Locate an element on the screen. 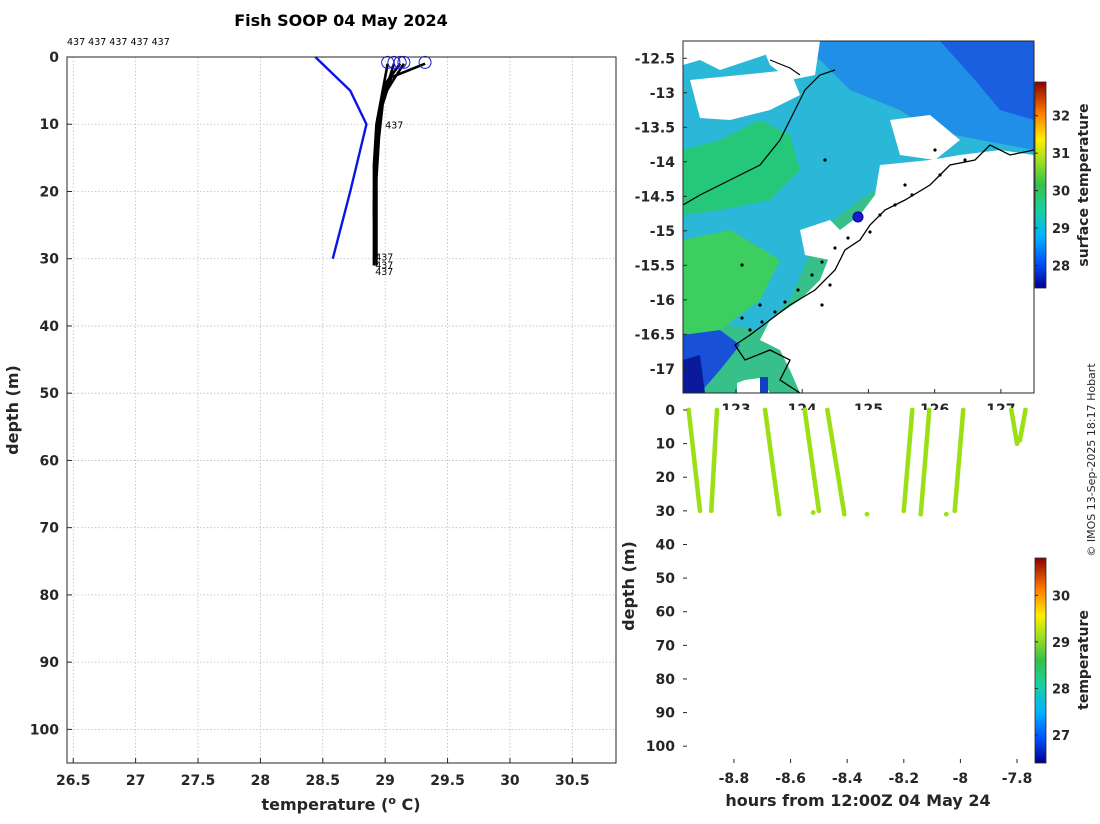 The height and width of the screenshot is (824, 1100). profile-xtick-label: 27 is located at coordinates (135, 781).